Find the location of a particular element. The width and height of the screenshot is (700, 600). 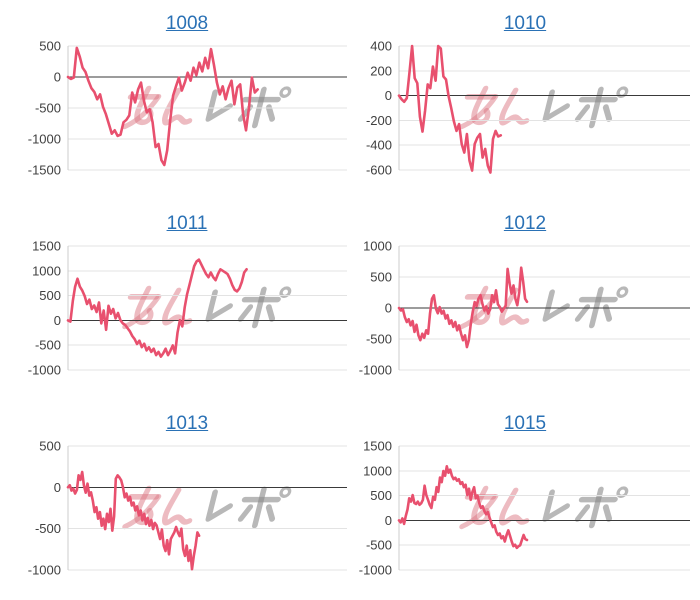

chart-link-1013: 1013 is located at coordinates (187, 423).